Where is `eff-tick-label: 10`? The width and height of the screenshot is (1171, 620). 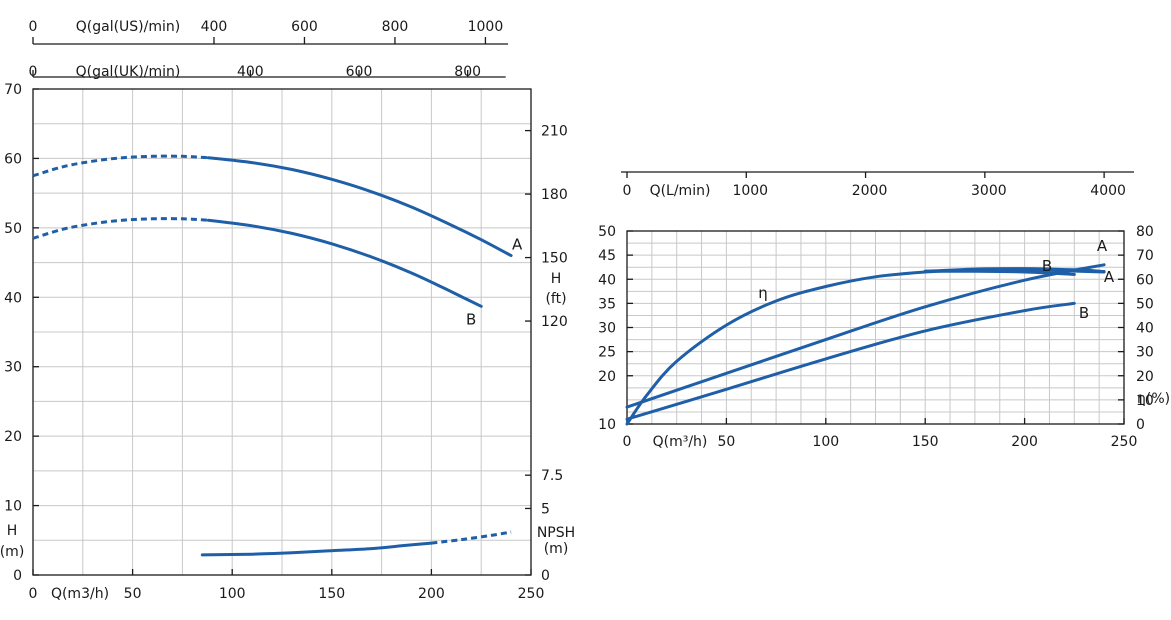 eff-tick-label: 10 is located at coordinates (1145, 401).